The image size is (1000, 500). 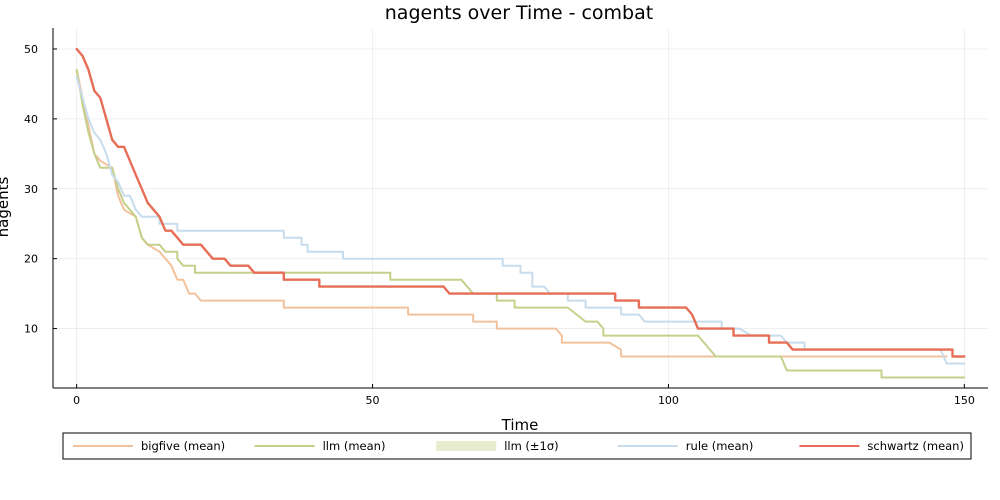 What do you see at coordinates (531, 446) in the screenshot?
I see `legend-label-llm: llm (±1σ)` at bounding box center [531, 446].